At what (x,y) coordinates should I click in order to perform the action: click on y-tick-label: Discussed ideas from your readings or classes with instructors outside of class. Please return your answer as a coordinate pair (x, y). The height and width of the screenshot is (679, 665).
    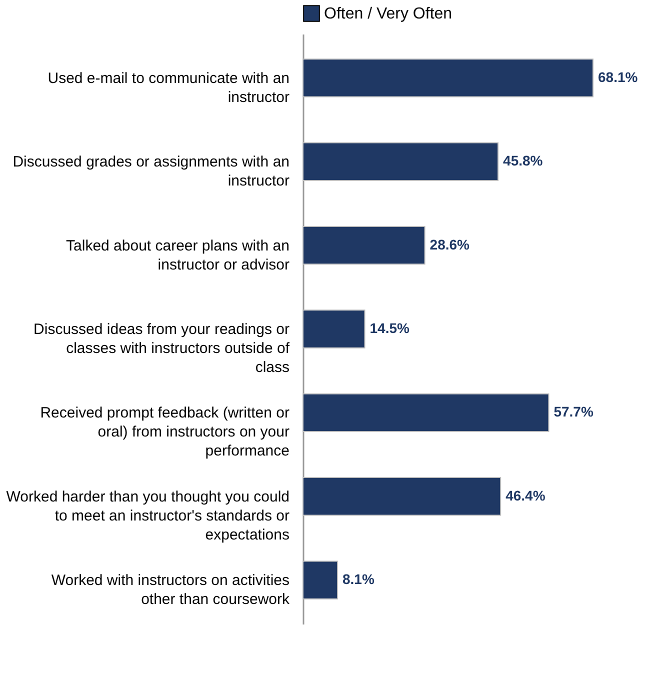
    Looking at the image, I should click on (162, 348).